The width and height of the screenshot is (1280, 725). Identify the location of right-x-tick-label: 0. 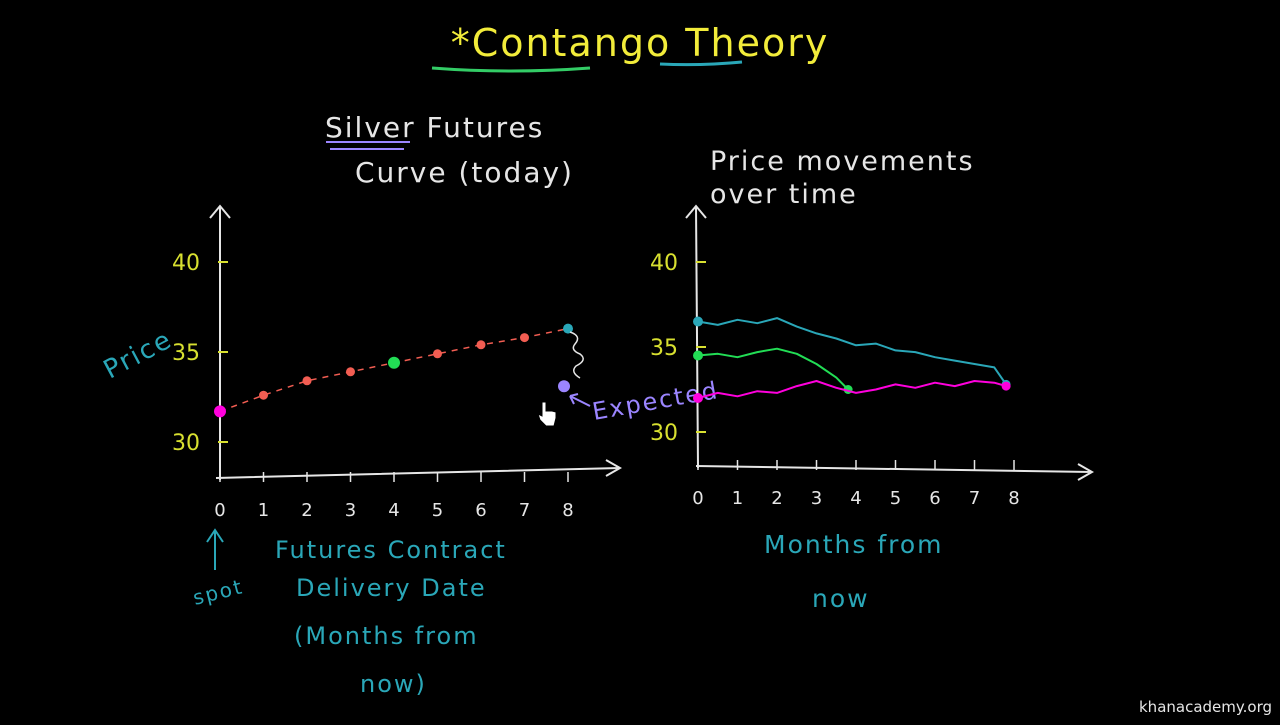
(697, 498).